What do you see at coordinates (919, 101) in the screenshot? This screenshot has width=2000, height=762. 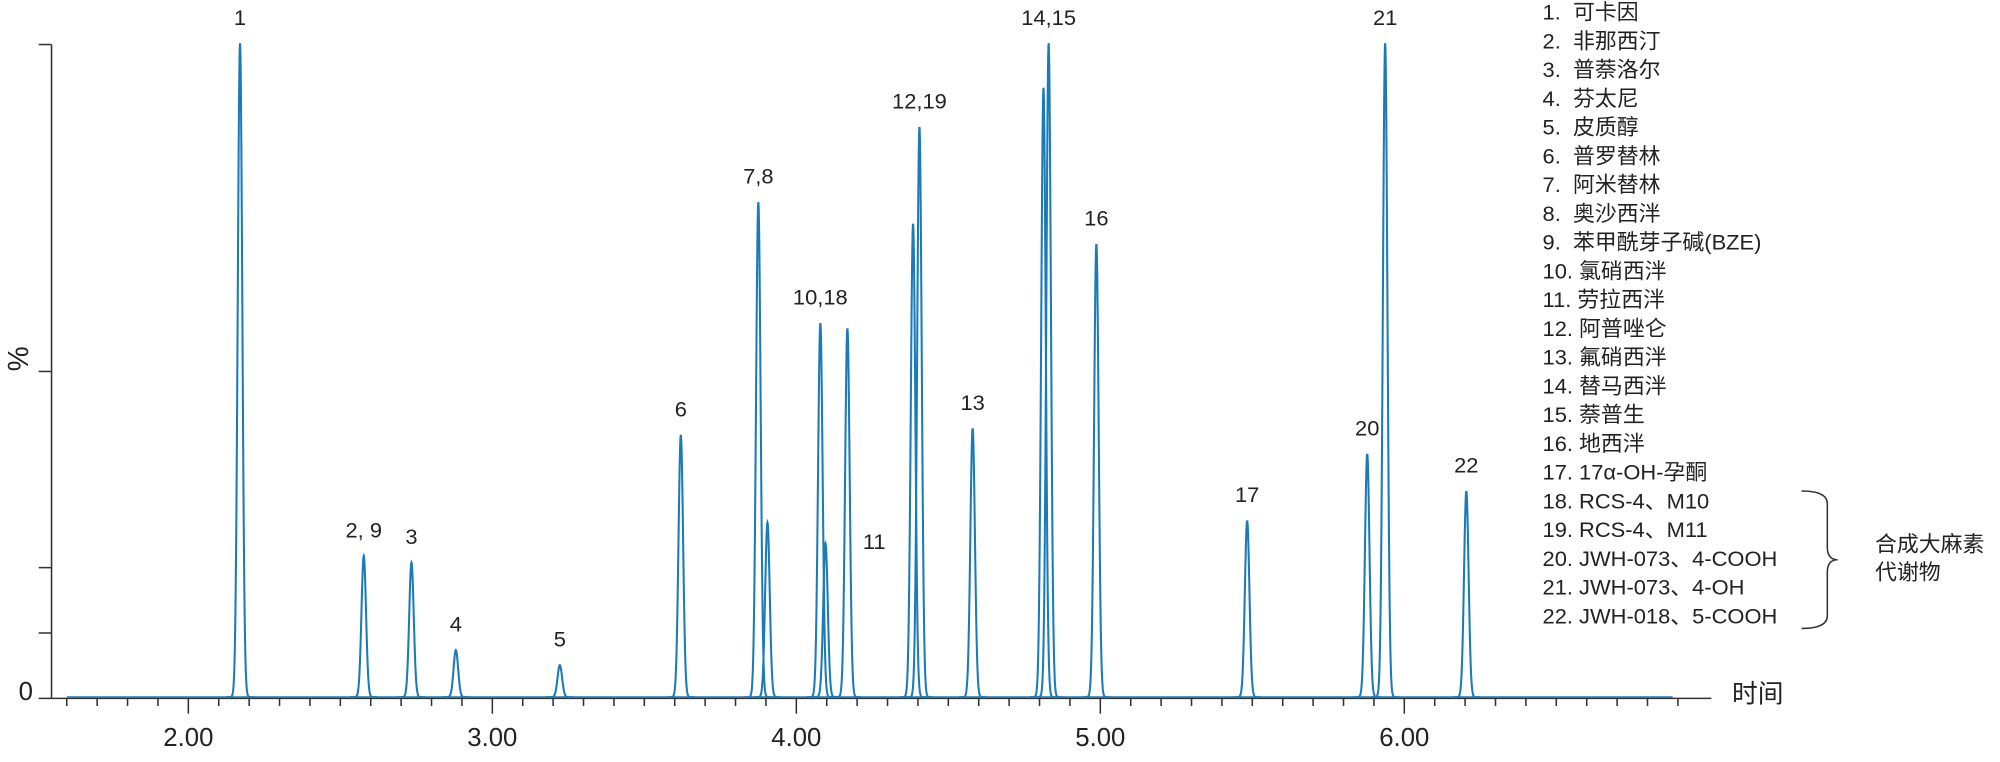 I see `peak-label: 12,19` at bounding box center [919, 101].